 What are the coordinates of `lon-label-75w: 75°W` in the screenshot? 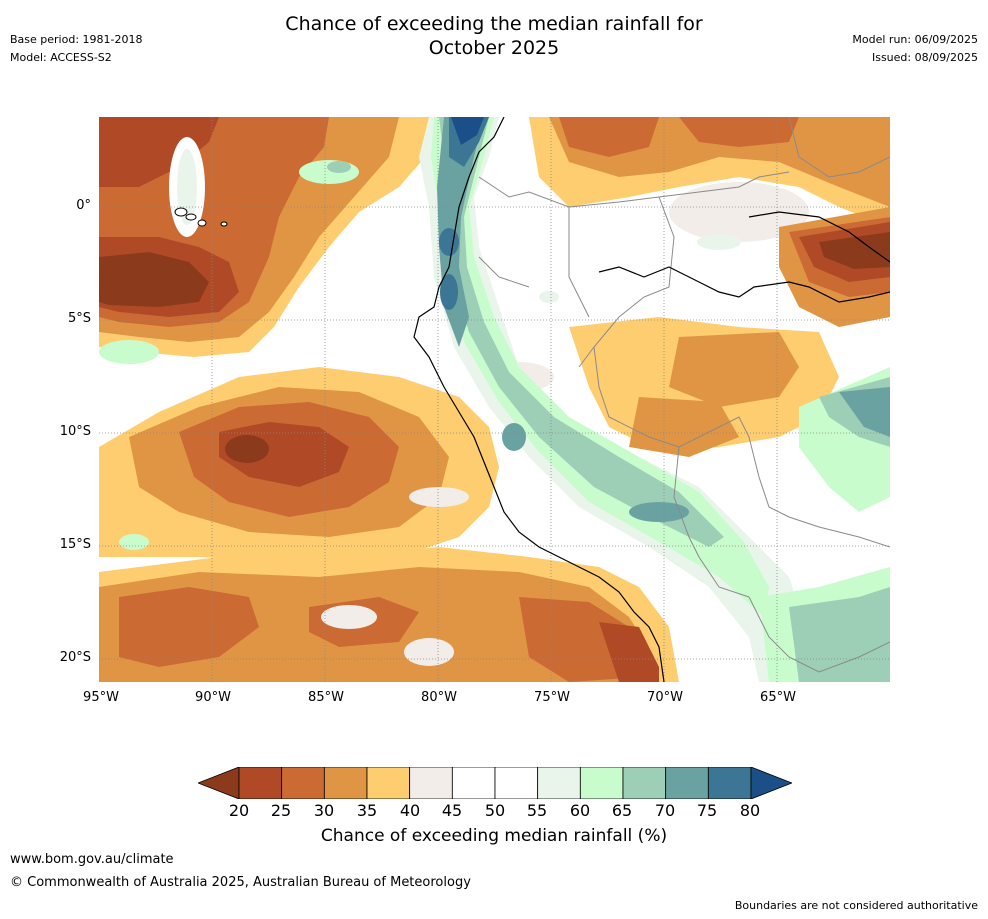 It's located at (552, 697).